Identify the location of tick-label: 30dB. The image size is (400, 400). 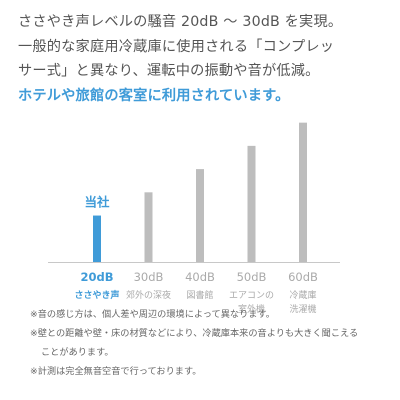
(149, 277).